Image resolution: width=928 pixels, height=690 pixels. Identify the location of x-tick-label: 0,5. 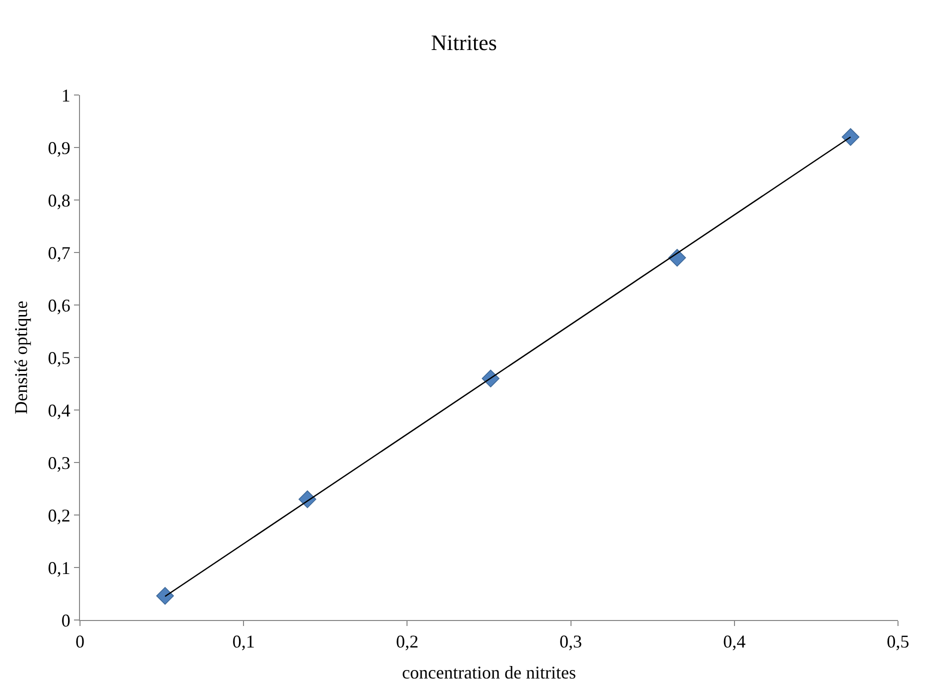
(898, 642).